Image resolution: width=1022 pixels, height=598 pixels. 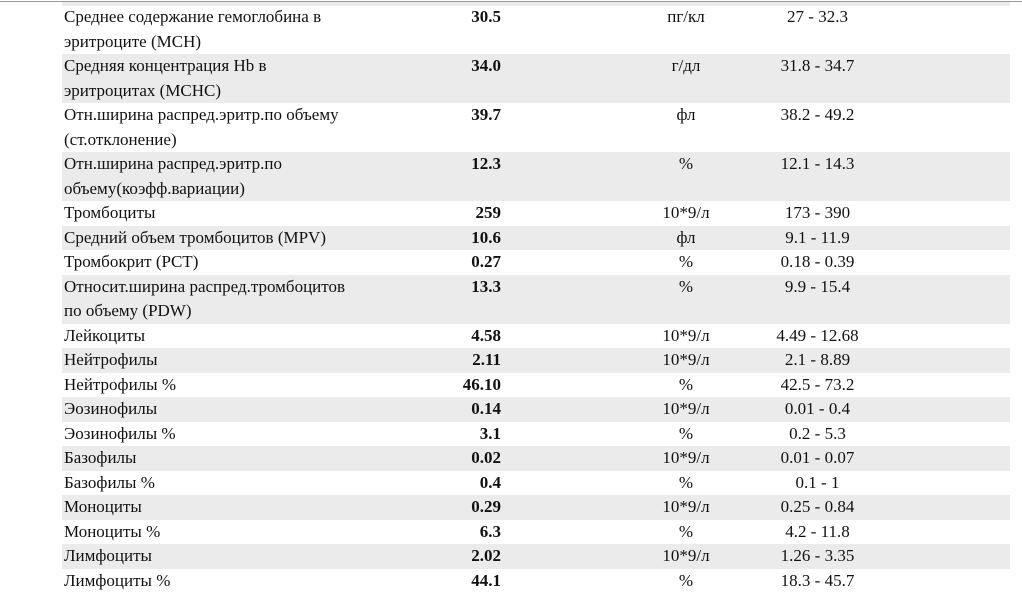 What do you see at coordinates (817, 408) in the screenshot?
I see `reference-range: 0.01 - 0.4` at bounding box center [817, 408].